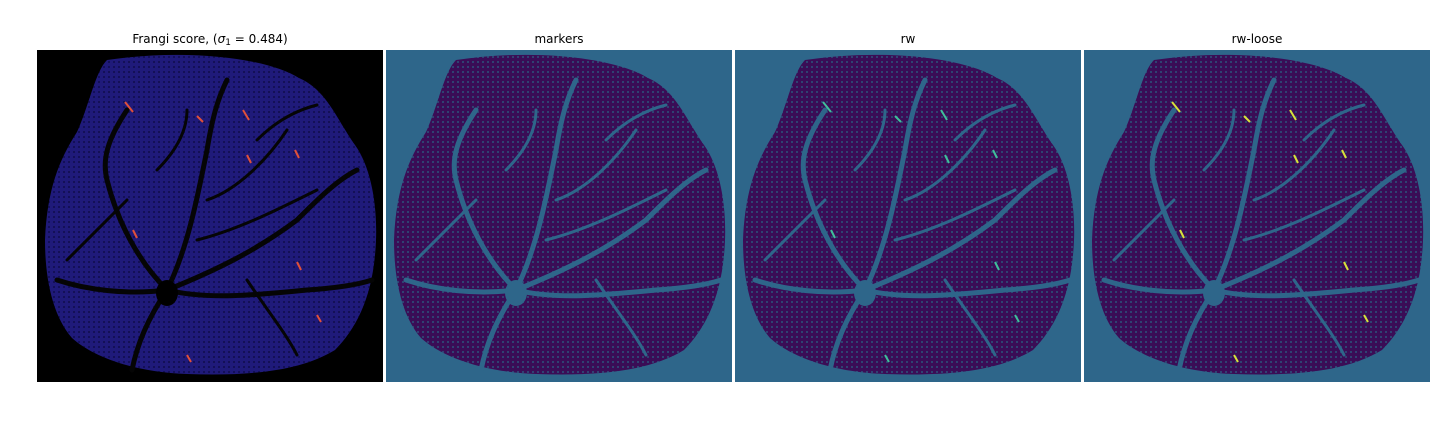  I want to click on sigma-symbol: σ, so click(221, 39).